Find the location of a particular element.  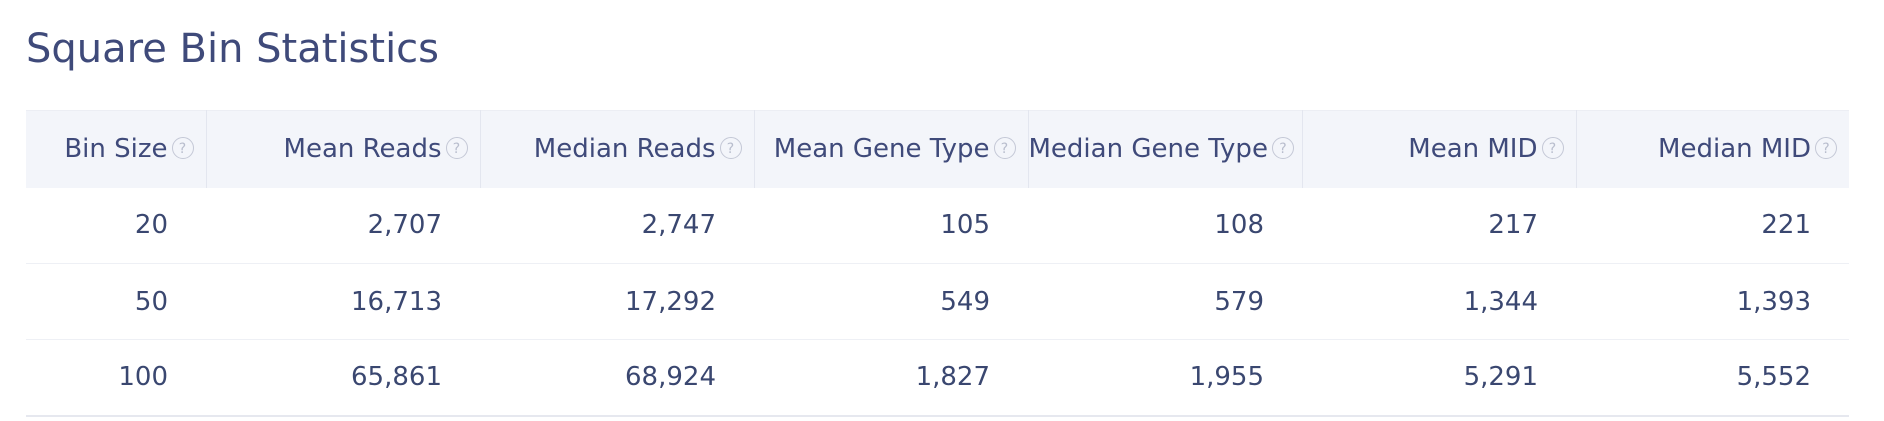

cell-mean-reads: 2,707 is located at coordinates (404, 225).